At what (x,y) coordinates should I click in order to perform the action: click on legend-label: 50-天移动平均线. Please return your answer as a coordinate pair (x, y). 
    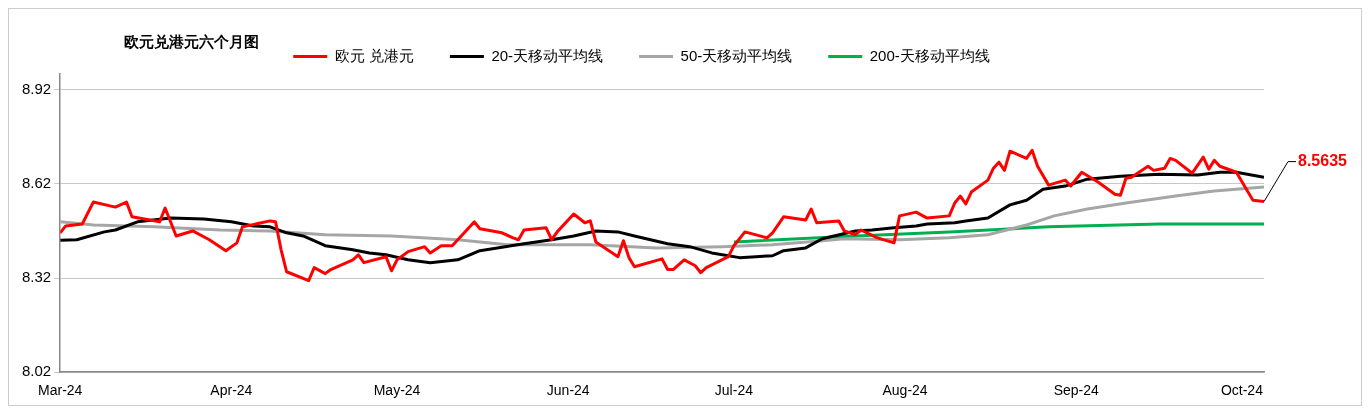
    Looking at the image, I should click on (736, 55).